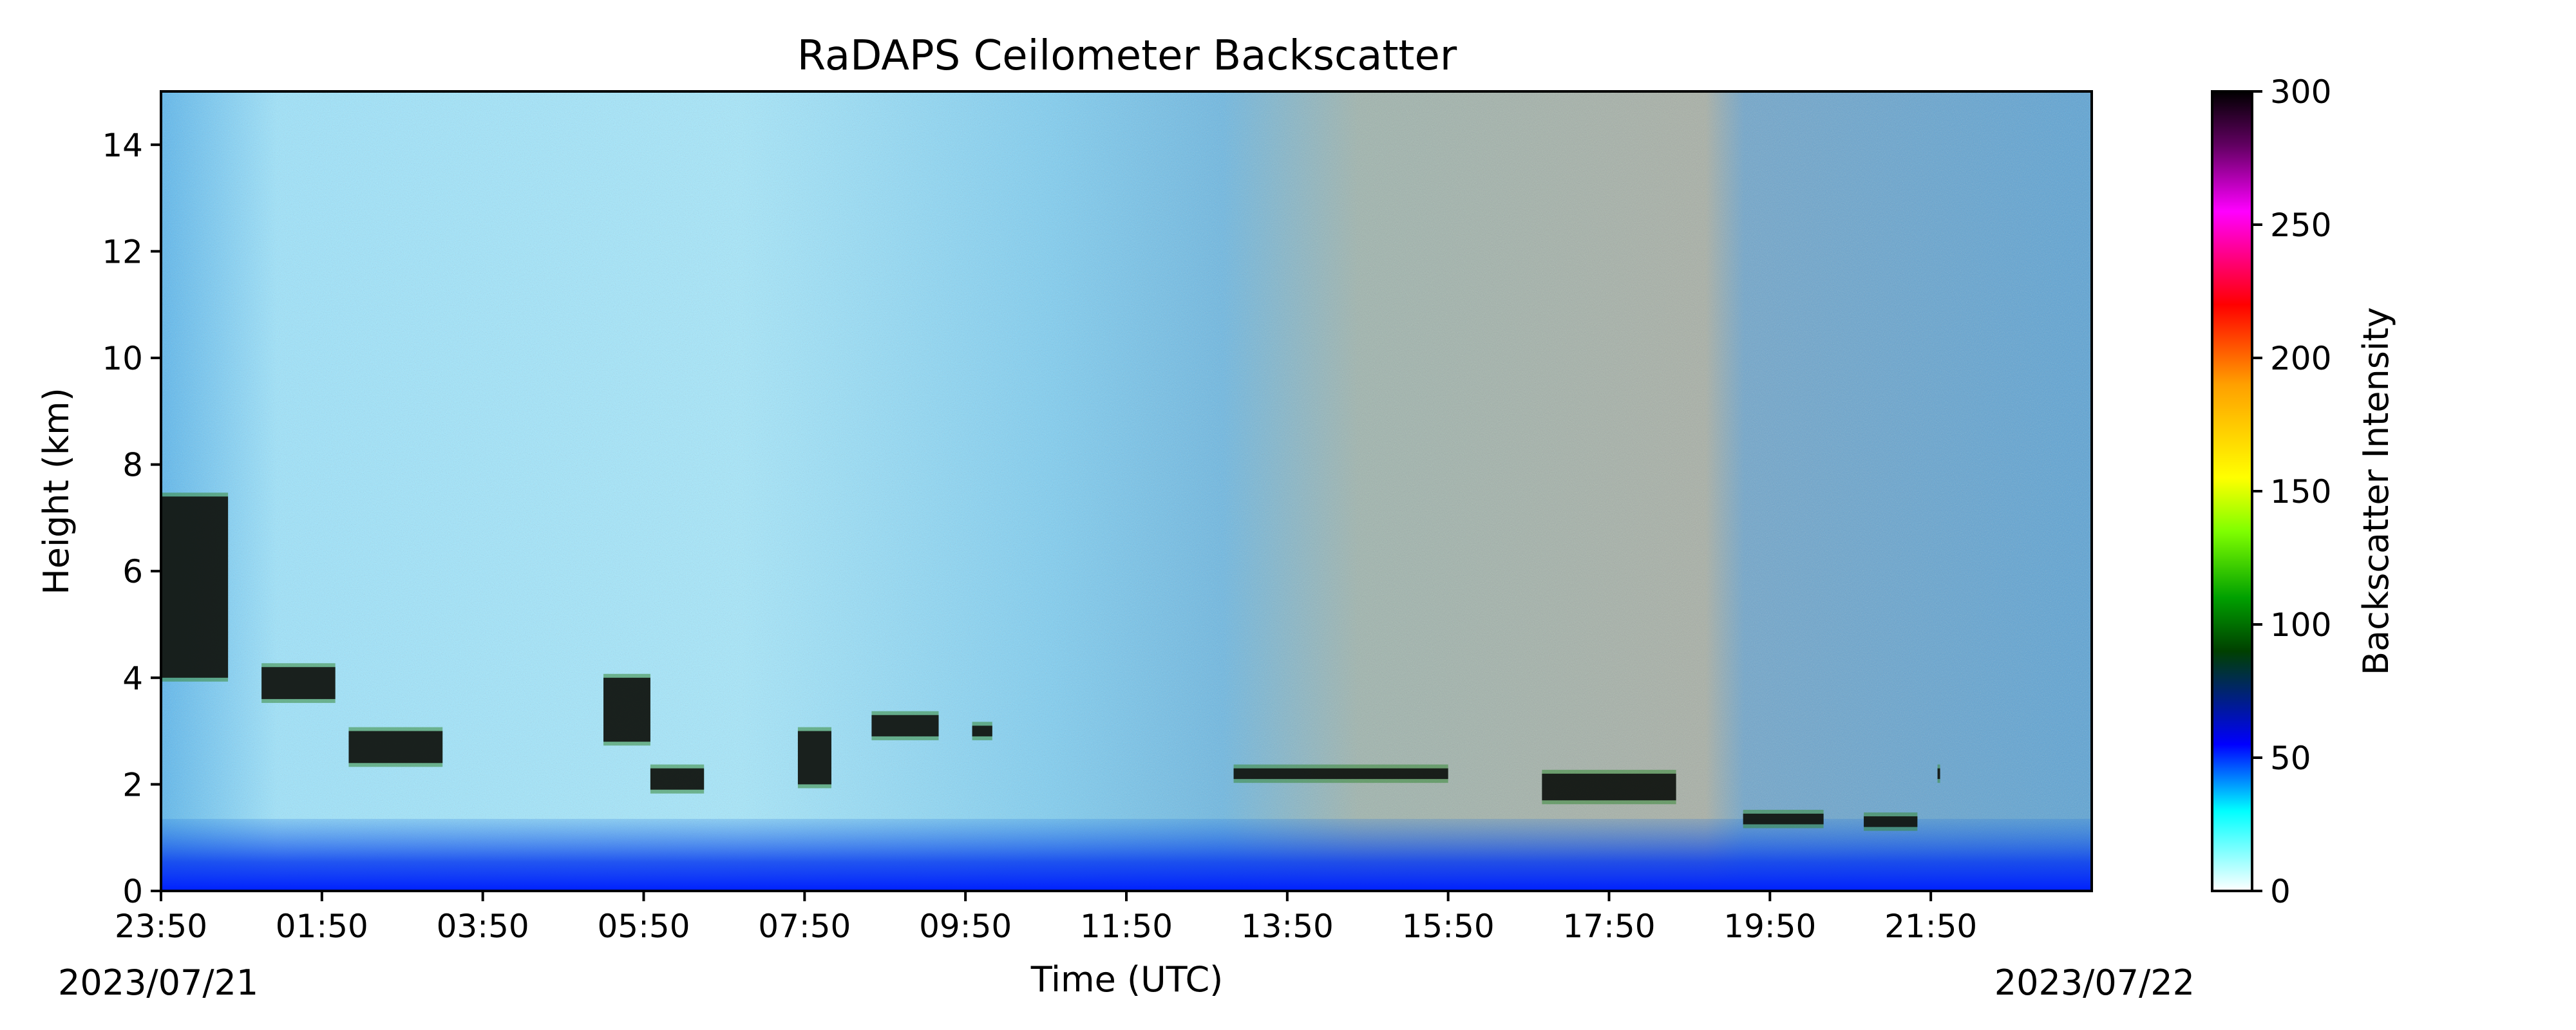 The image size is (2576, 1030). I want to click on y-tick-label: 12, so click(123, 251).